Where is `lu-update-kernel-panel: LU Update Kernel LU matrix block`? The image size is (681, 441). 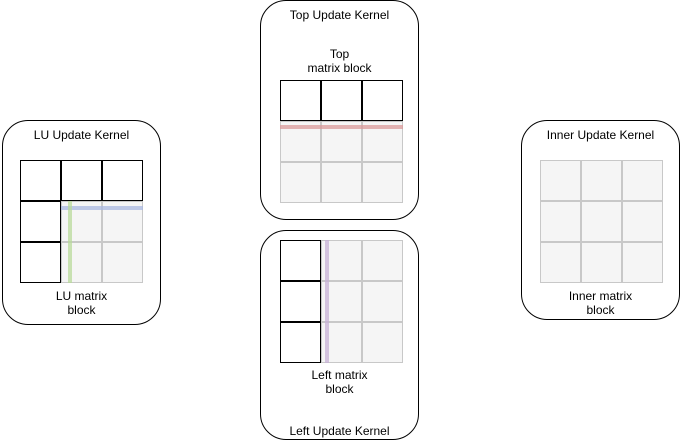 lu-update-kernel-panel: LU Update Kernel LU matrix block is located at coordinates (81, 222).